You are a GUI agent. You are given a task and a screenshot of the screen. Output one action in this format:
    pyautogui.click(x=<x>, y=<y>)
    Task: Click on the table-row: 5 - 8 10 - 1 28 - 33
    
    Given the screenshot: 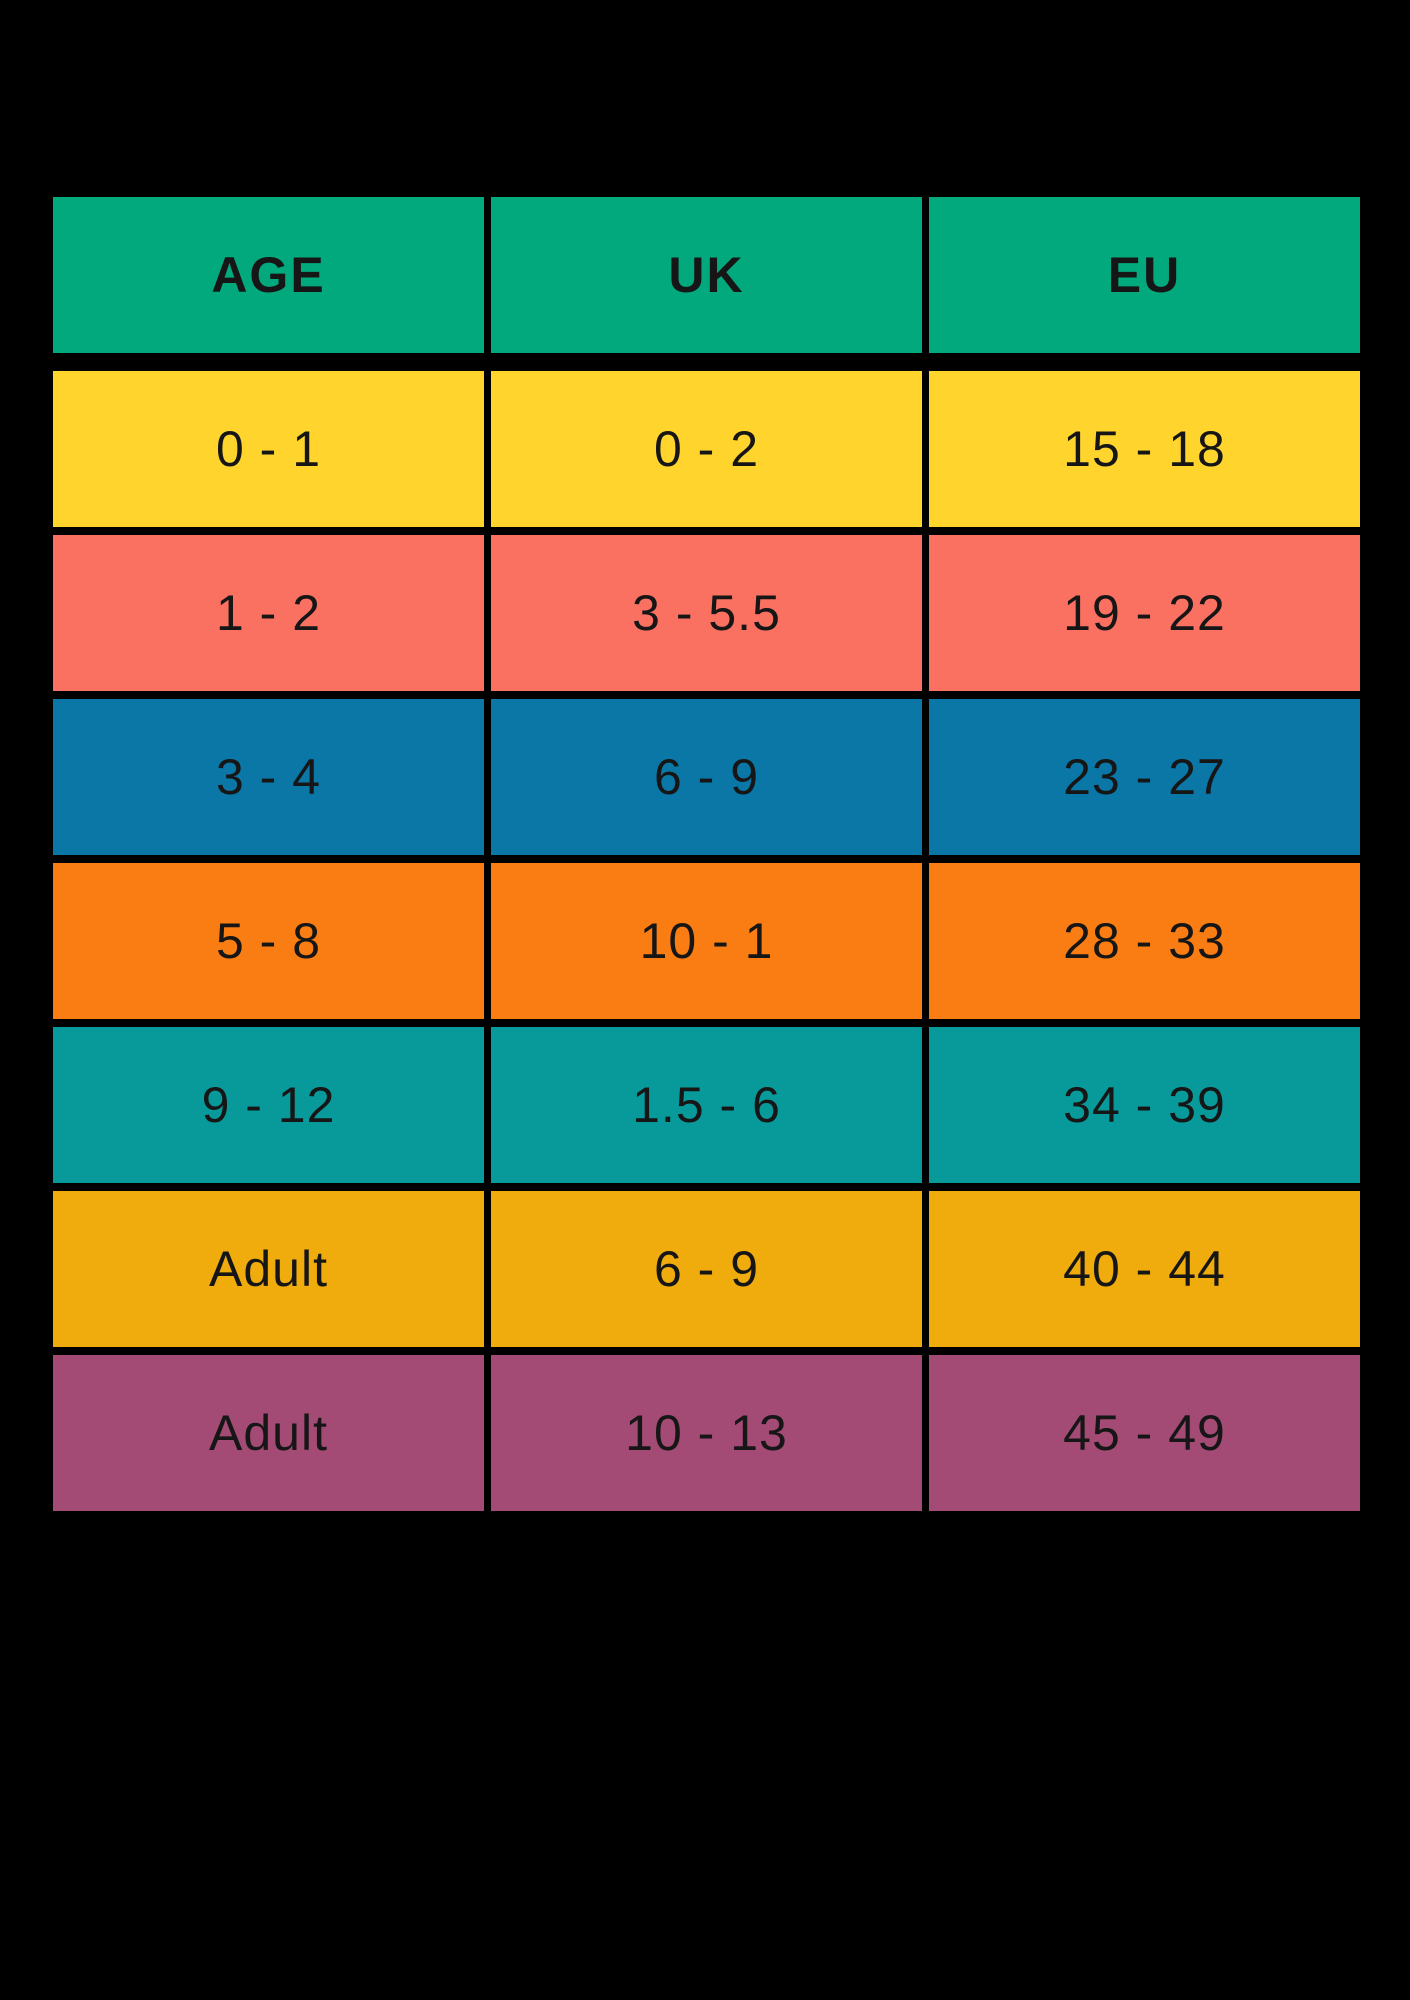 What is the action you would take?
    pyautogui.click(x=706, y=941)
    